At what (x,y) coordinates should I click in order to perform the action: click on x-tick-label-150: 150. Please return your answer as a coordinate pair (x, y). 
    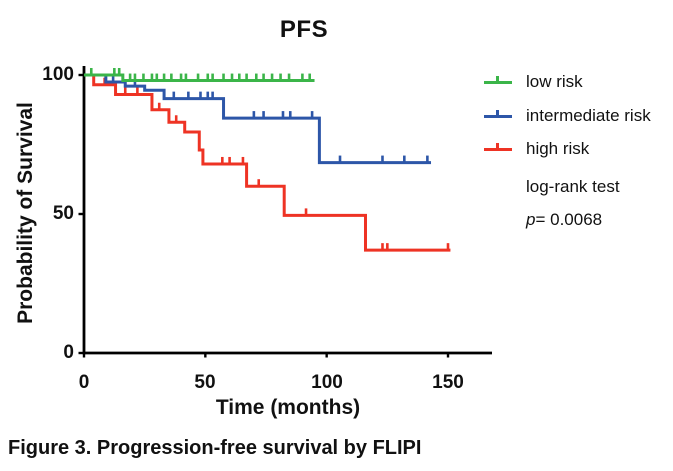
    Looking at the image, I should click on (448, 382).